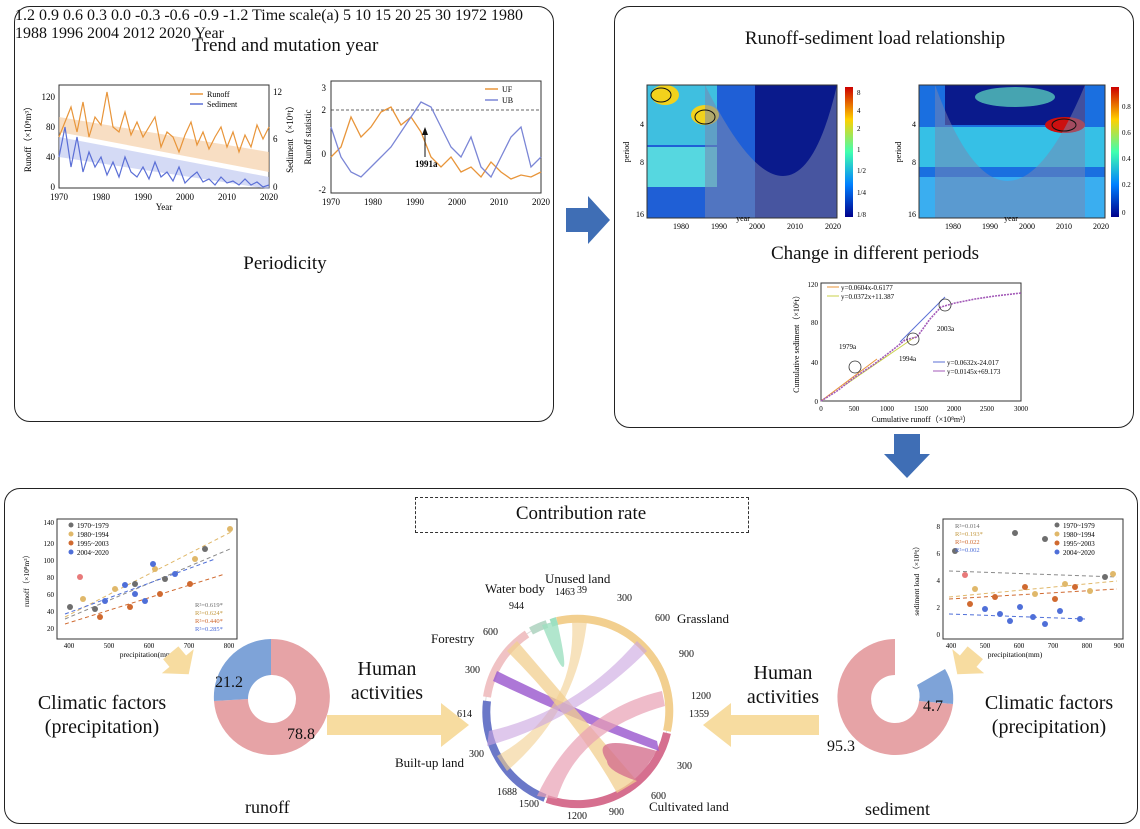 The width and height of the screenshot is (1140, 829). What do you see at coordinates (51, 127) in the screenshot?
I see `left-chart-ytick-4: 80` at bounding box center [51, 127].